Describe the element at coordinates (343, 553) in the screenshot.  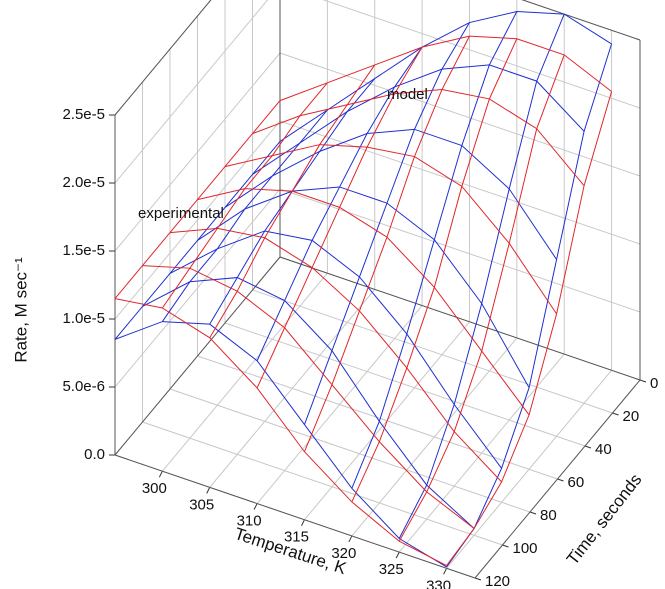
I see `x-tick-label: 320` at that location.